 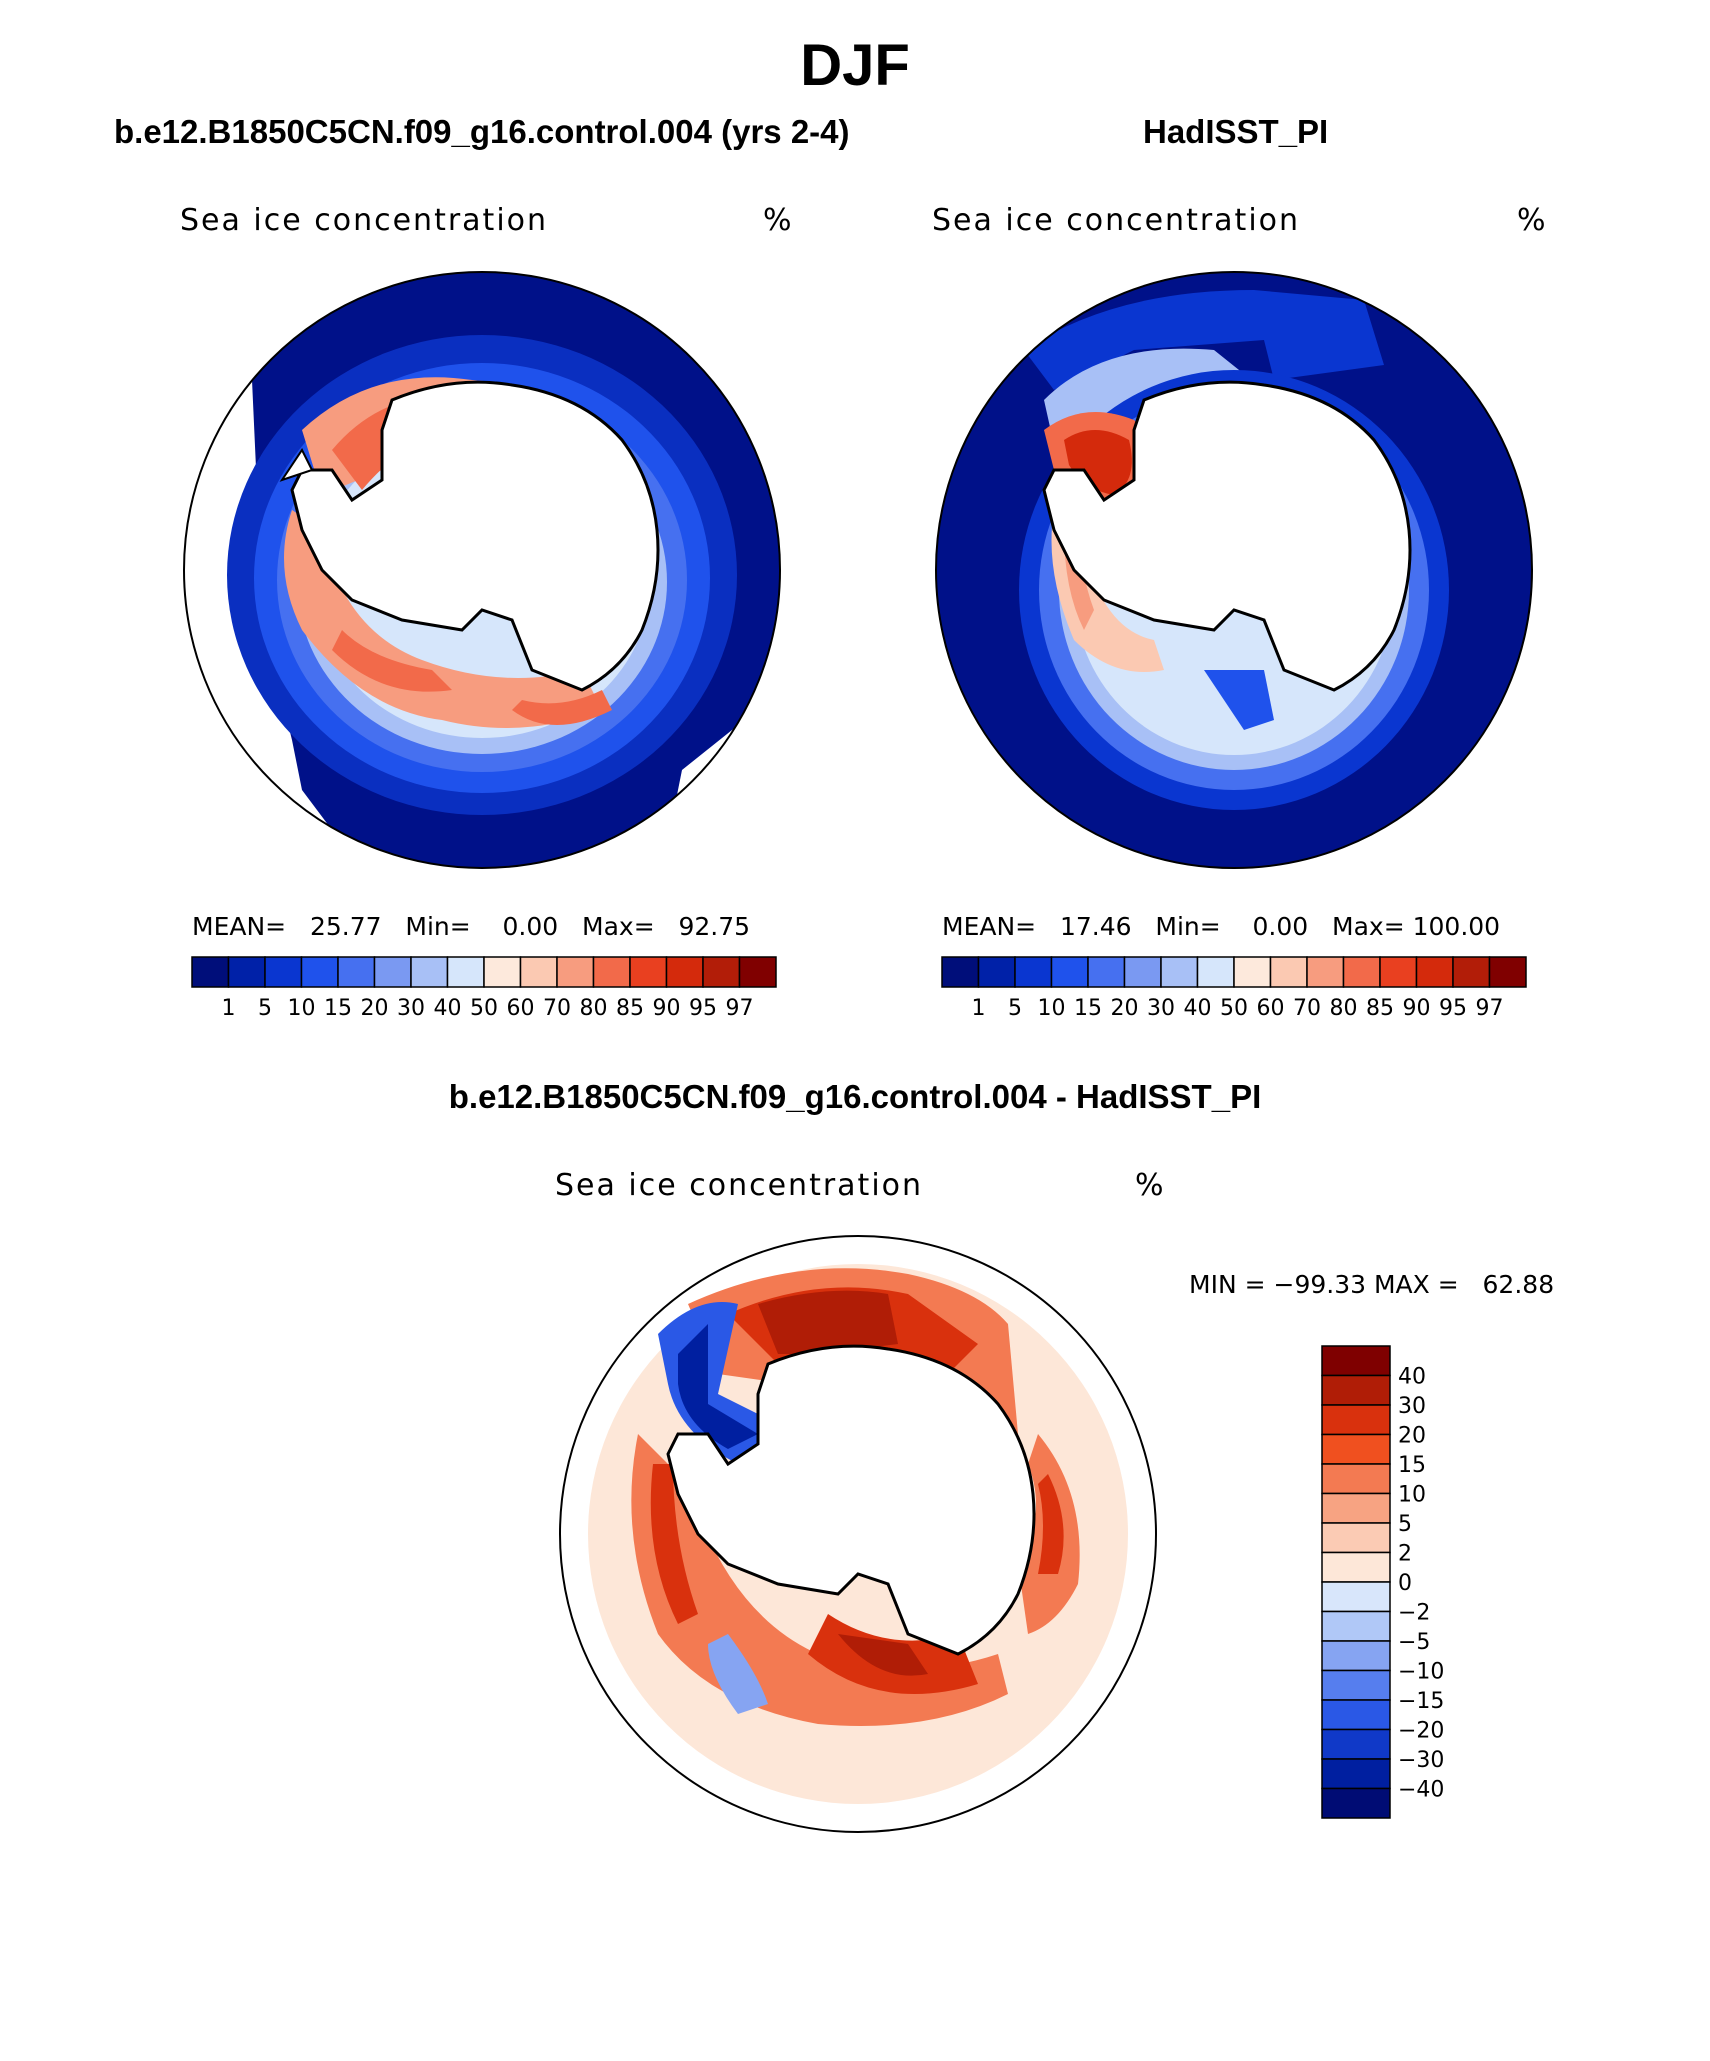 What do you see at coordinates (1150, 1185) in the screenshot?
I see `panel-diff-units-label: %` at bounding box center [1150, 1185].